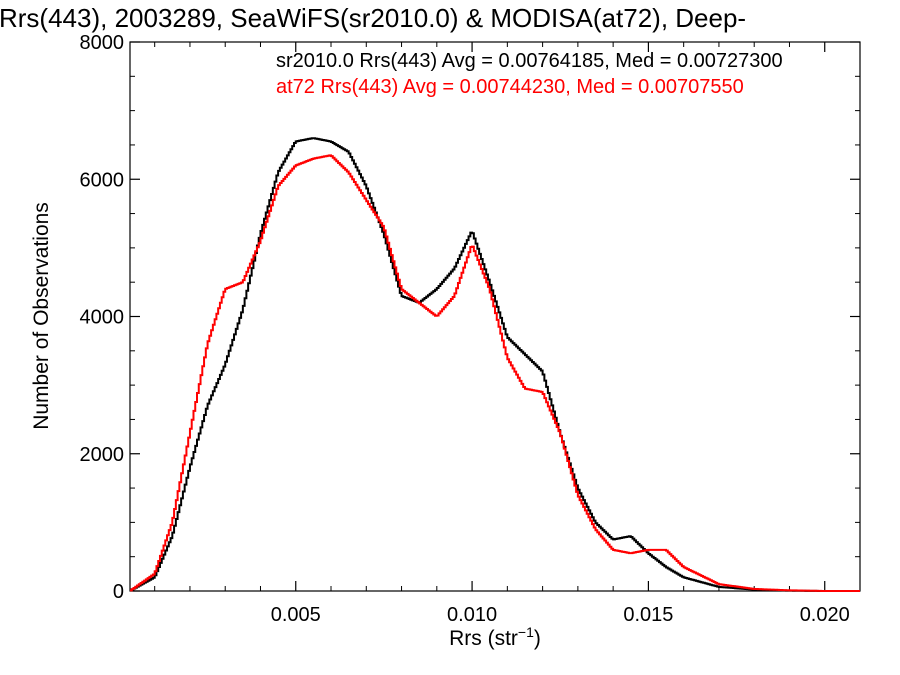  What do you see at coordinates (537, 638) in the screenshot?
I see `x-axis-title-suffix: )` at bounding box center [537, 638].